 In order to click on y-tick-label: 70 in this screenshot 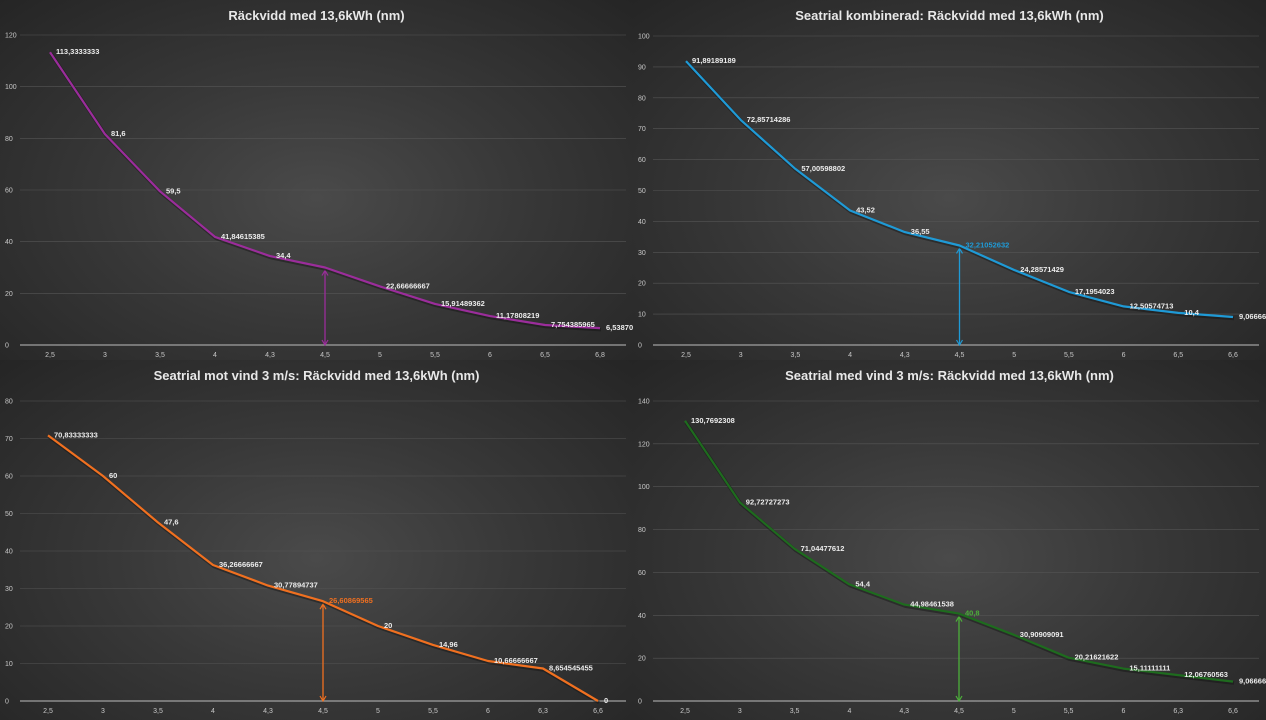, I will do `click(9, 439)`.